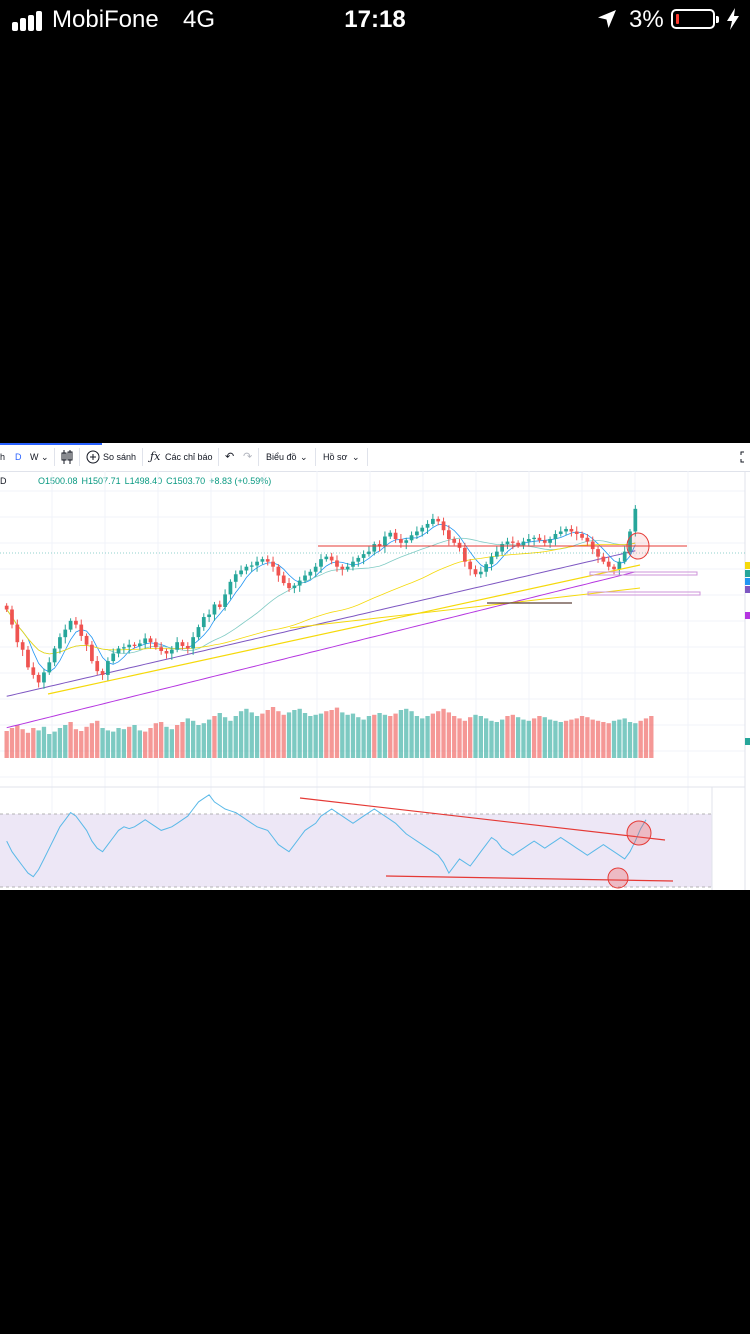 The image size is (750, 1334). Describe the element at coordinates (45, 457) in the screenshot. I see `interval-chevron-down-icon: ⌄` at that location.